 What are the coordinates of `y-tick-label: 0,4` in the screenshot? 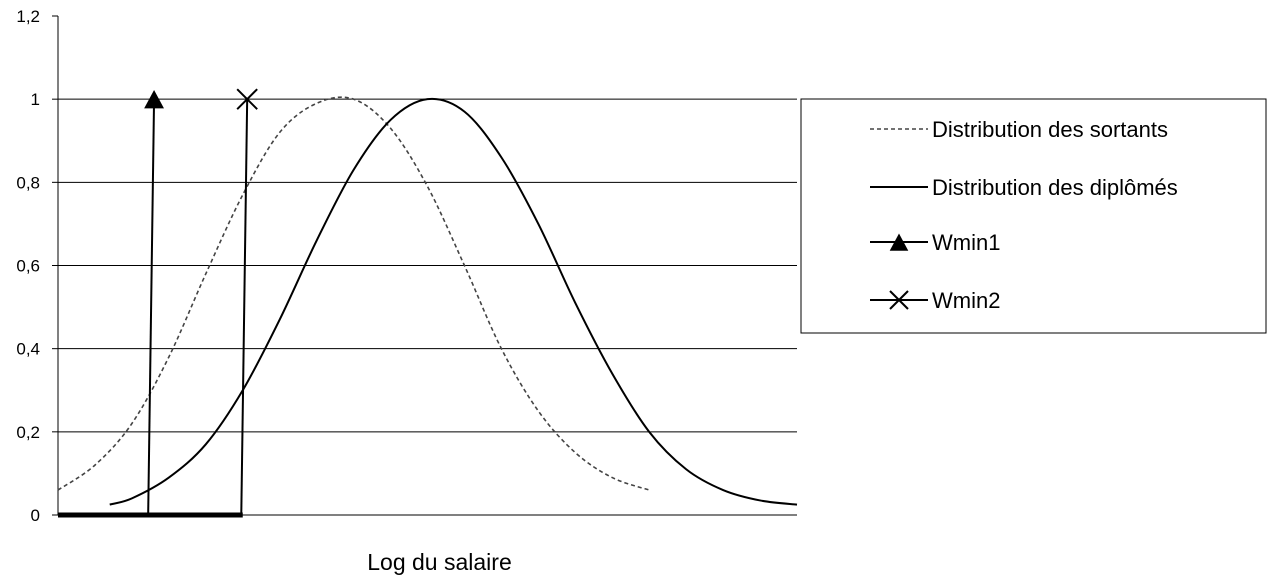 It's located at (28, 349).